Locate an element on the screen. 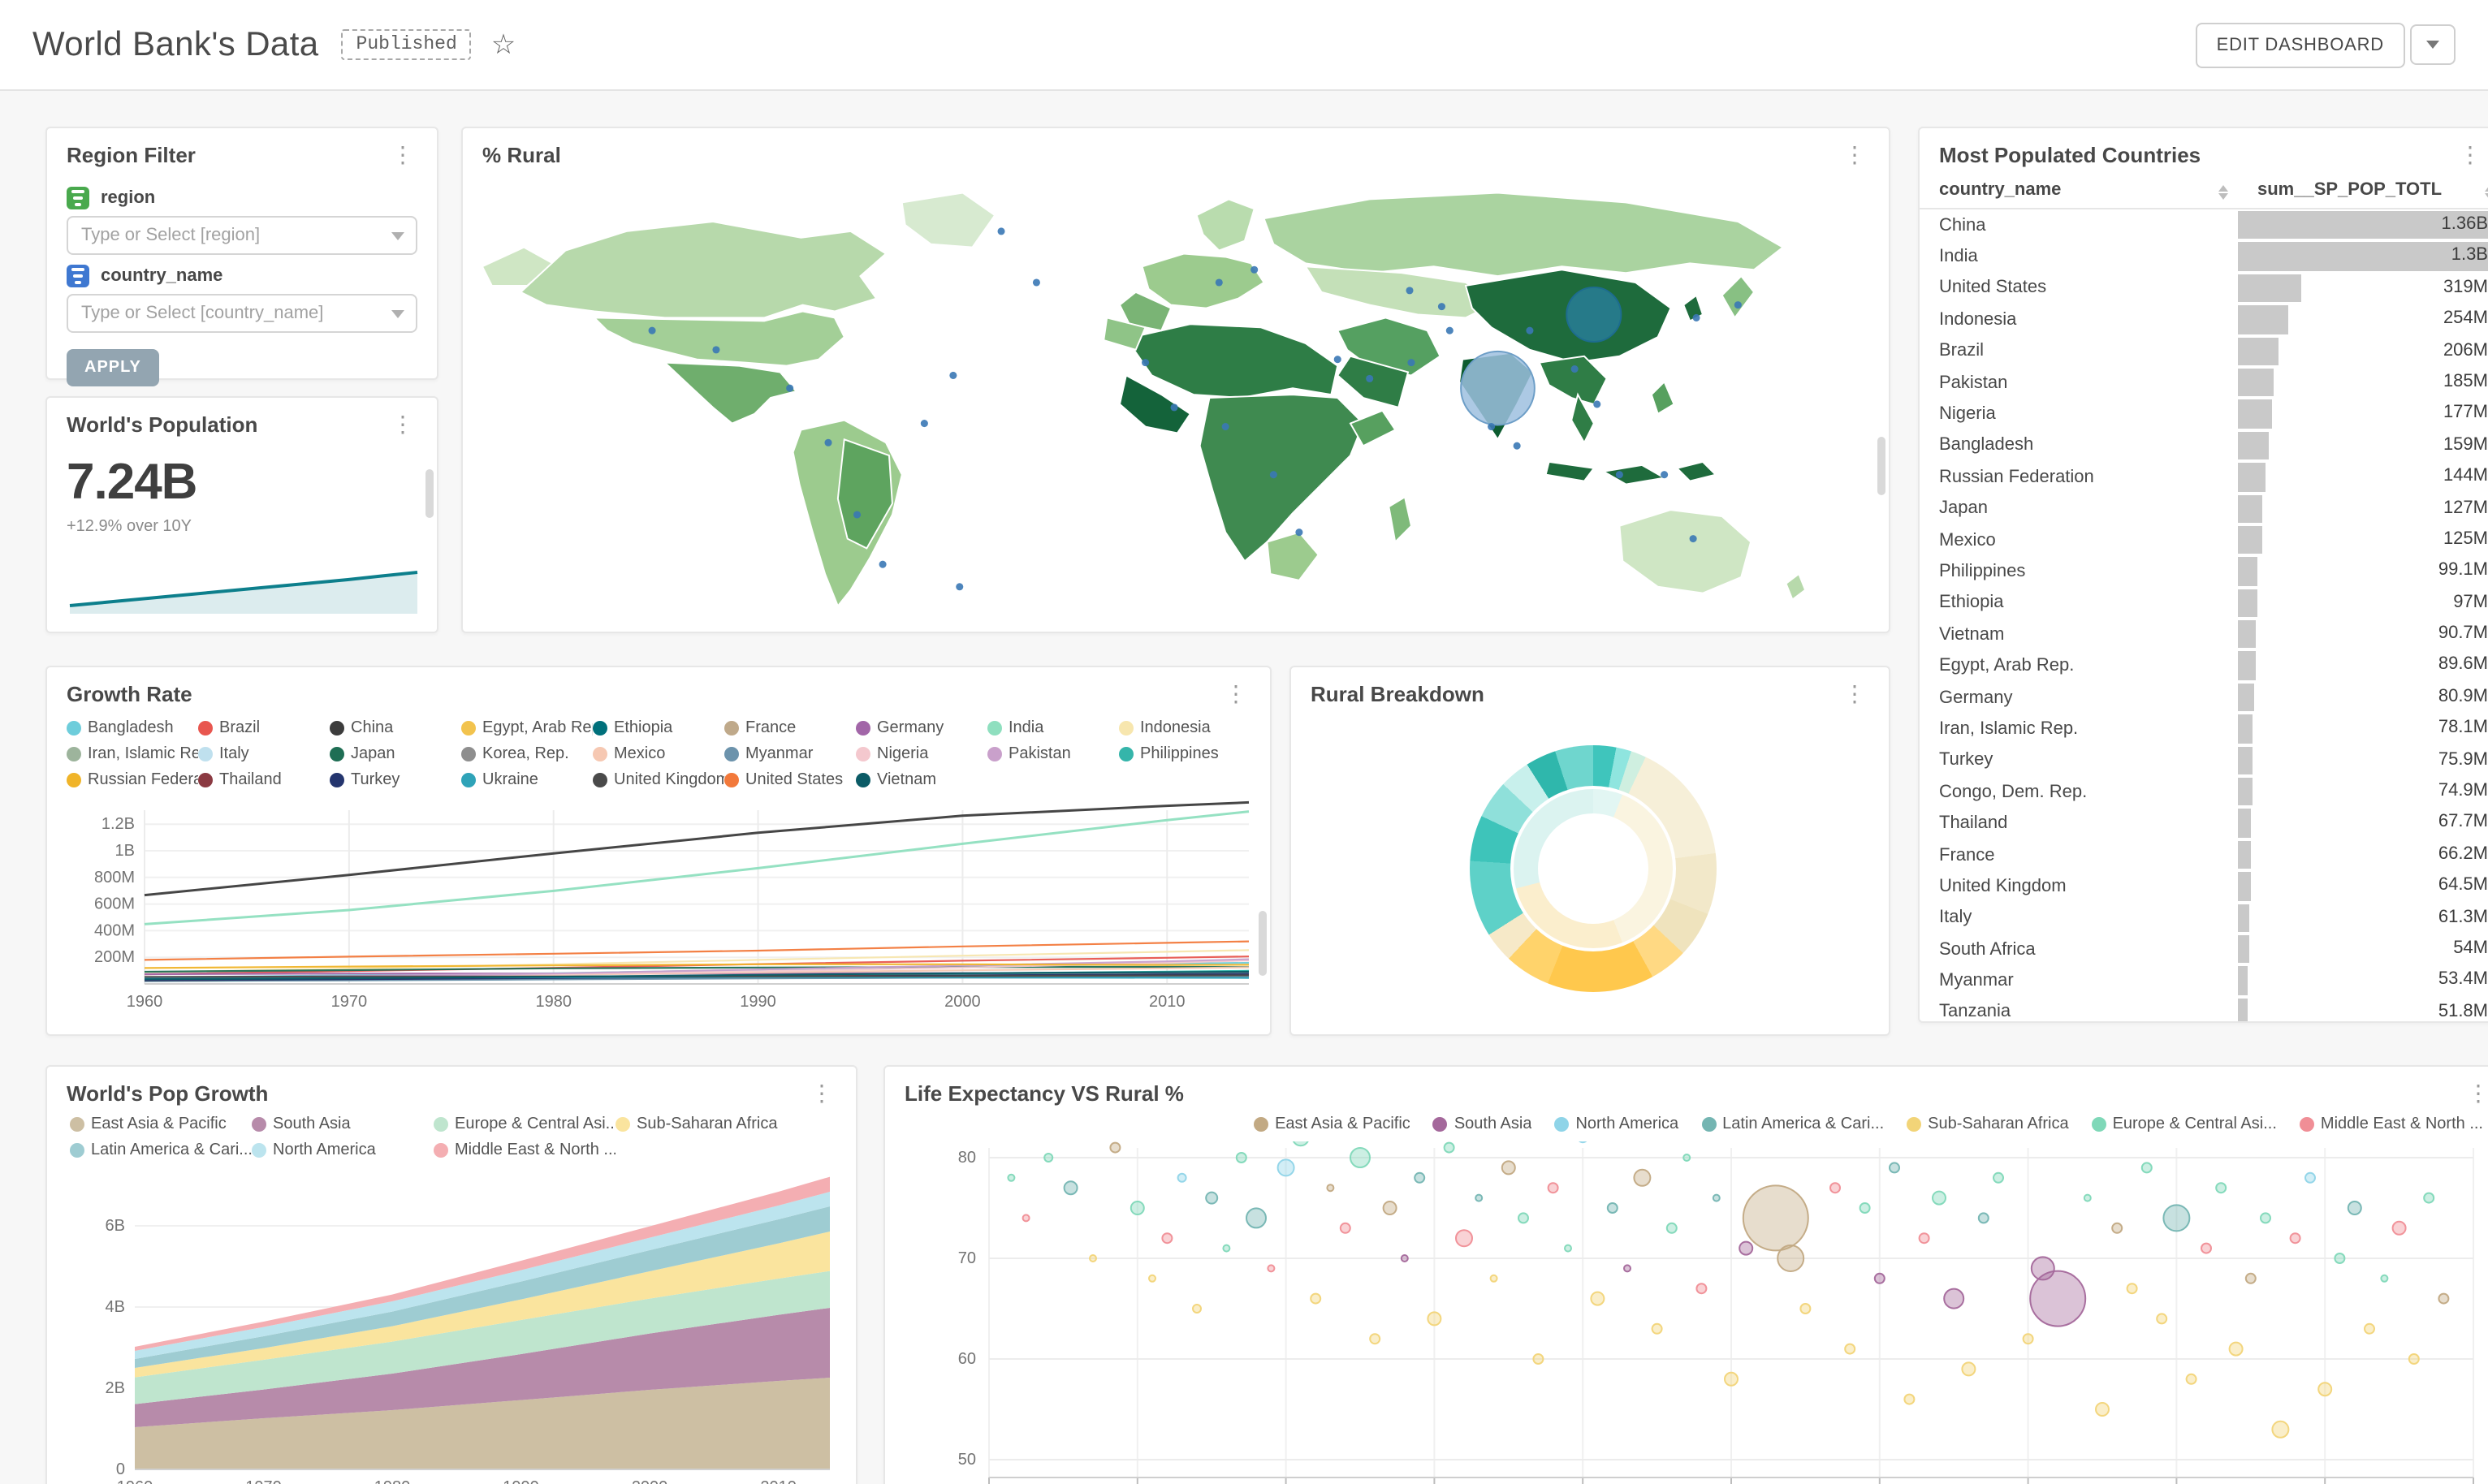  apply-button: APPLY is located at coordinates (113, 367).